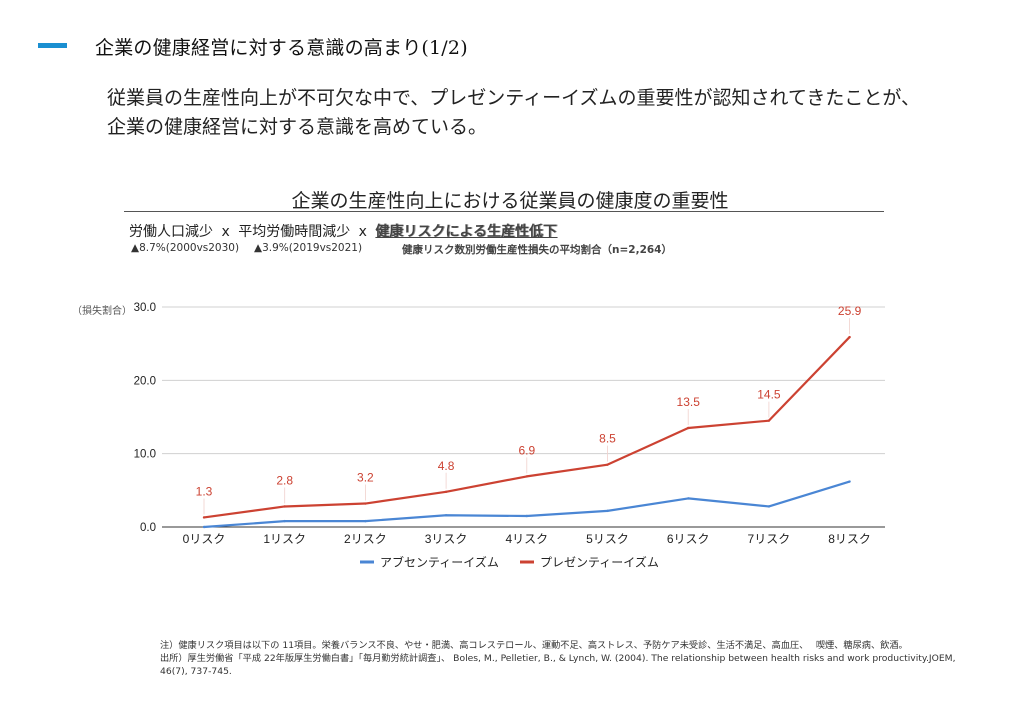  Describe the element at coordinates (688, 539) in the screenshot. I see `x-tick-label: 6リスク` at that location.